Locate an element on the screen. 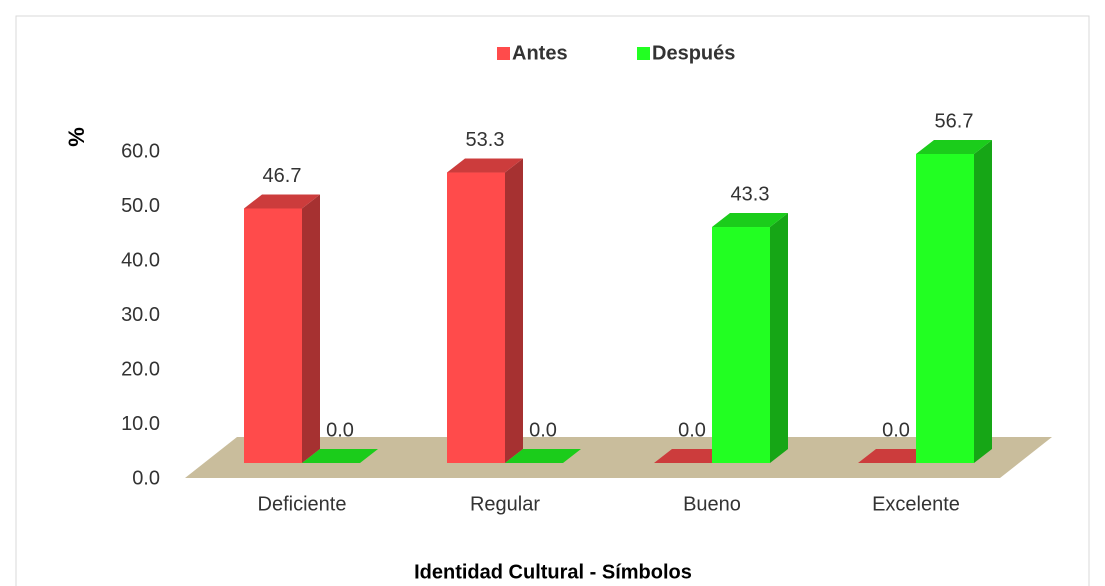 This screenshot has height=586, width=1105. floor is located at coordinates (618, 457).